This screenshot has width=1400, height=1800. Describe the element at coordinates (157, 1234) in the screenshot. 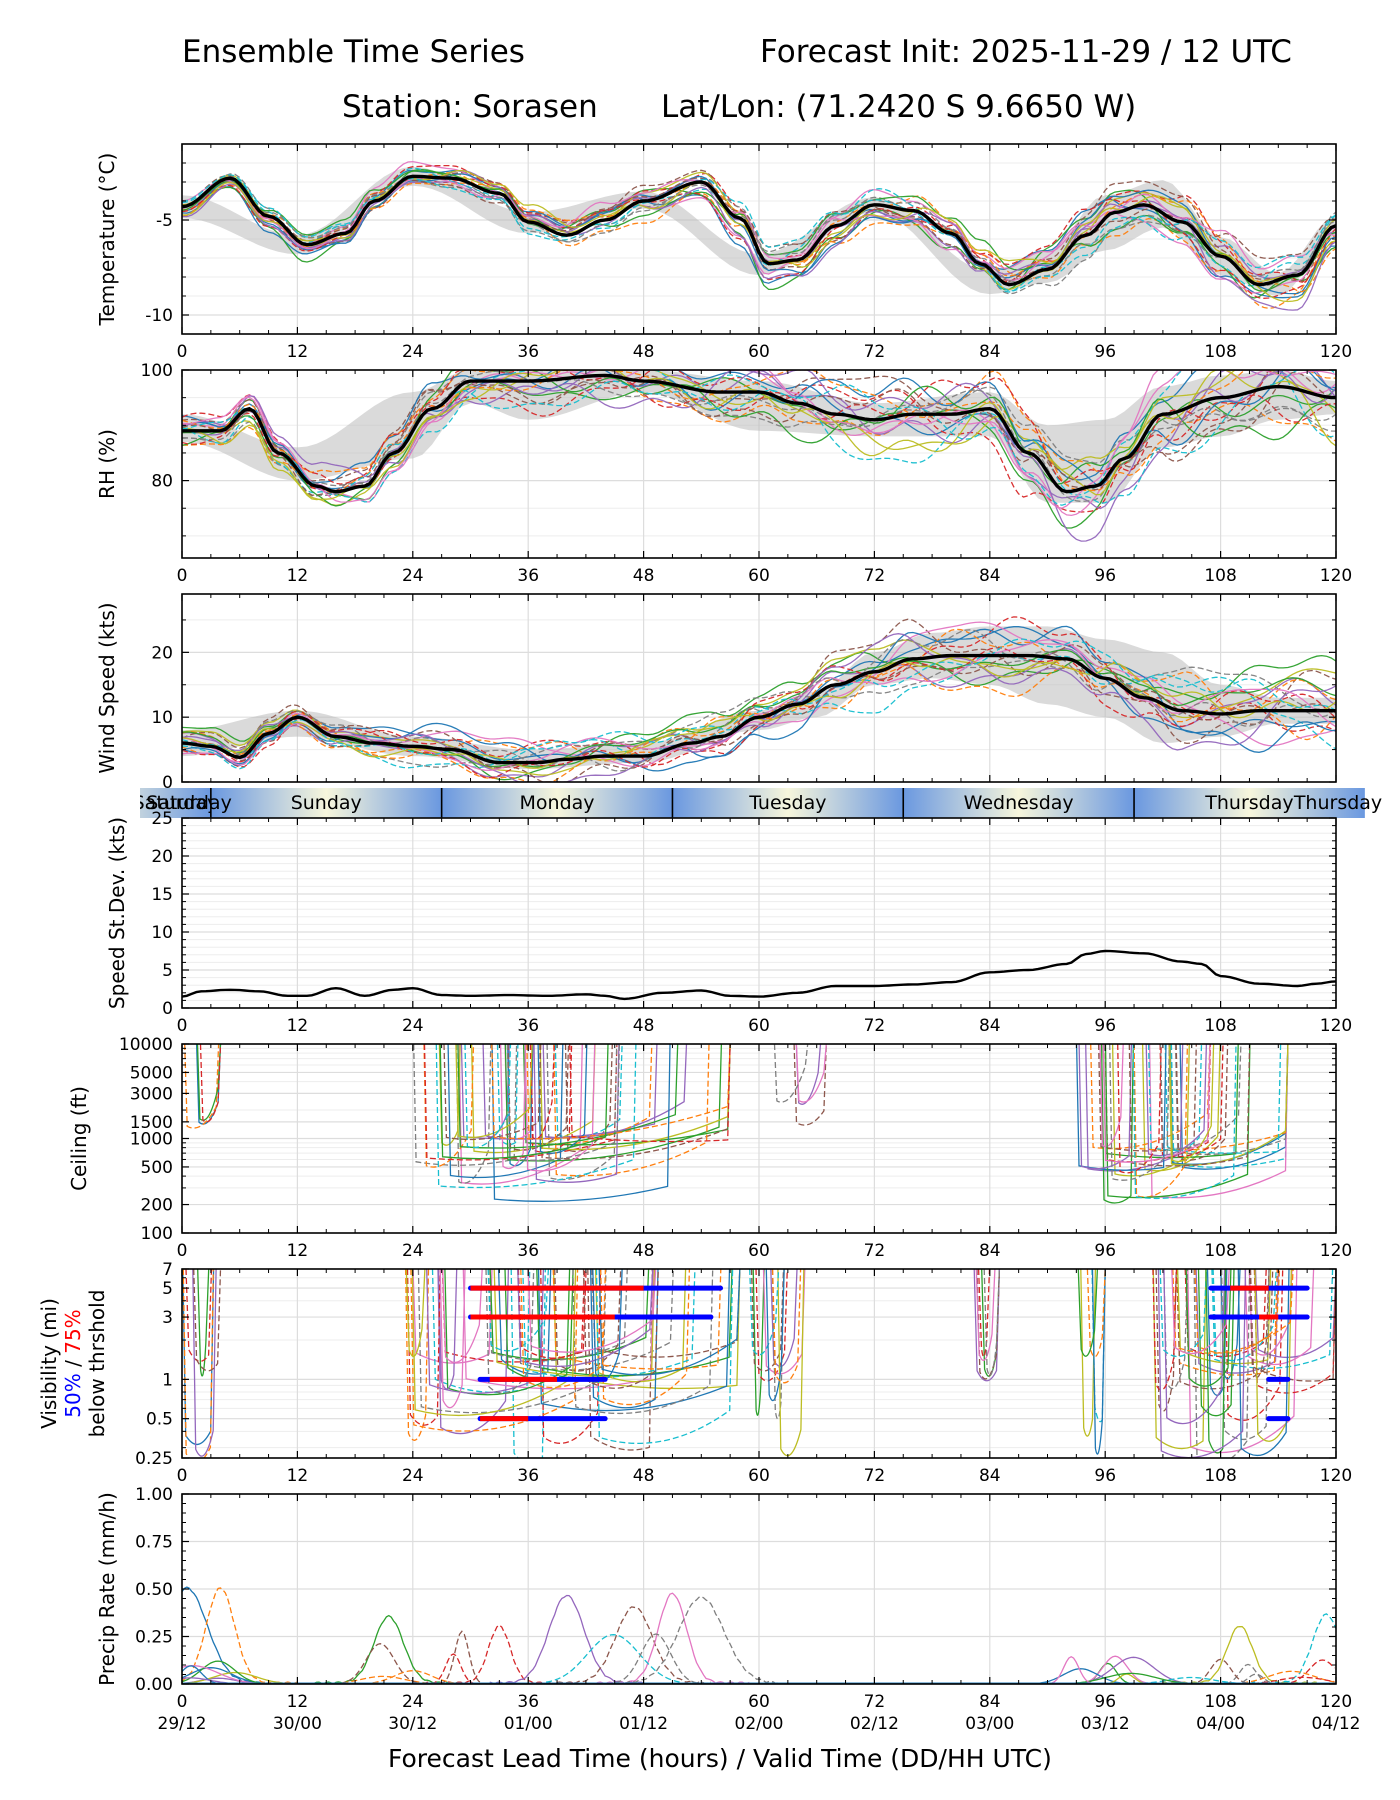

I see `y-tick-label: 100` at that location.